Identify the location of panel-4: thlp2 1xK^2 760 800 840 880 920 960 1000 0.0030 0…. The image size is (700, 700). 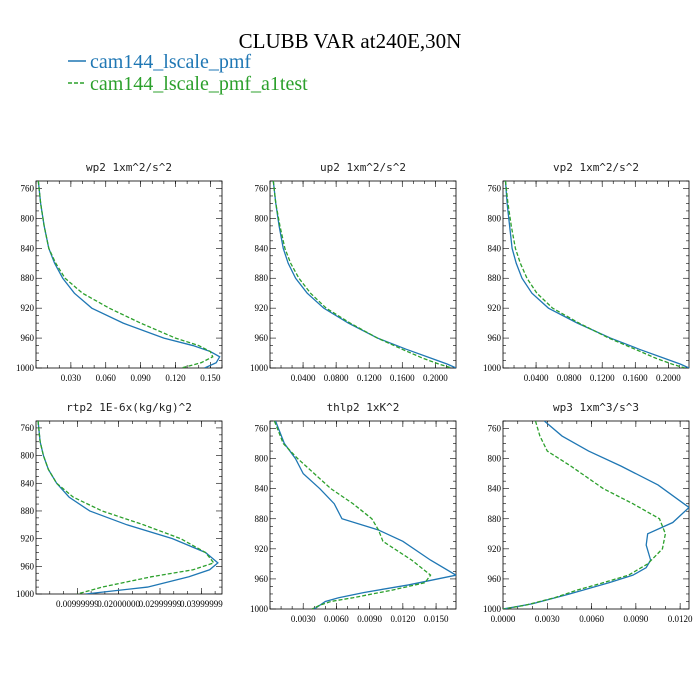
(353, 512).